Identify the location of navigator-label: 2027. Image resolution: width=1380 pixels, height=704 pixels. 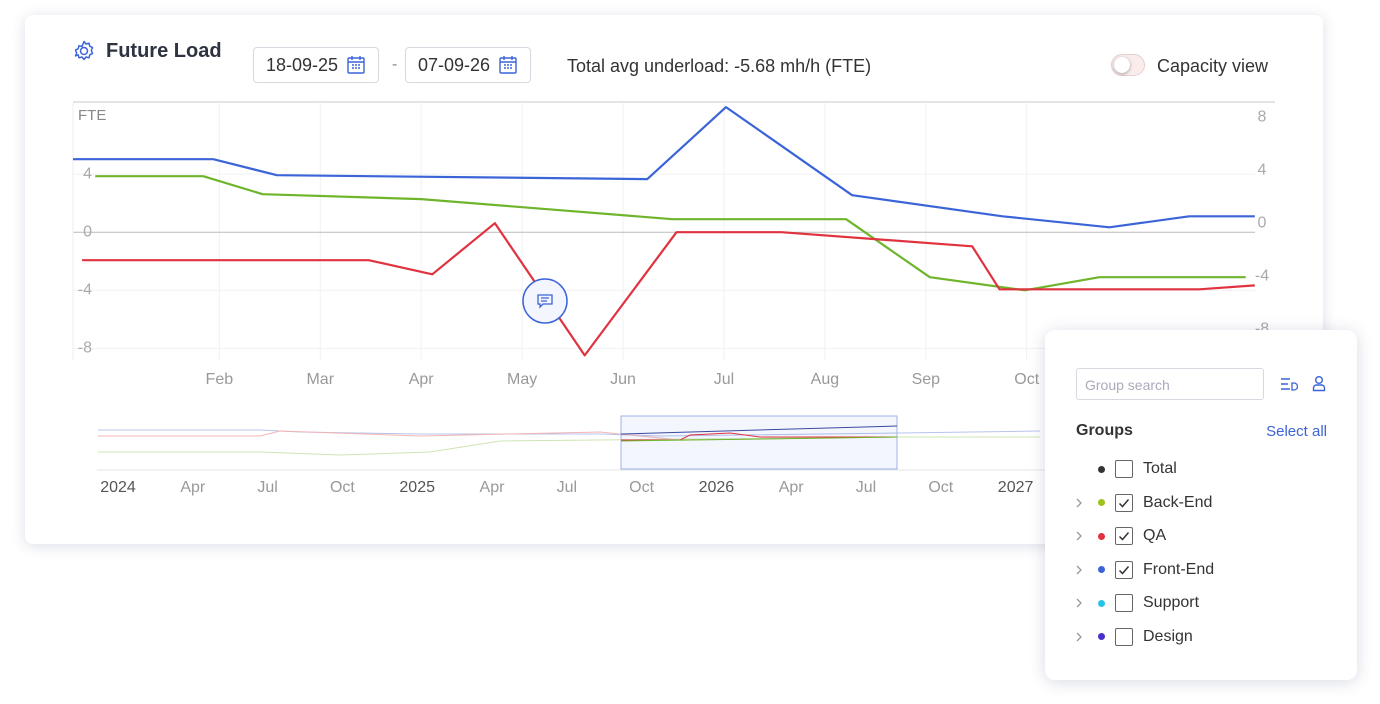
(1016, 487).